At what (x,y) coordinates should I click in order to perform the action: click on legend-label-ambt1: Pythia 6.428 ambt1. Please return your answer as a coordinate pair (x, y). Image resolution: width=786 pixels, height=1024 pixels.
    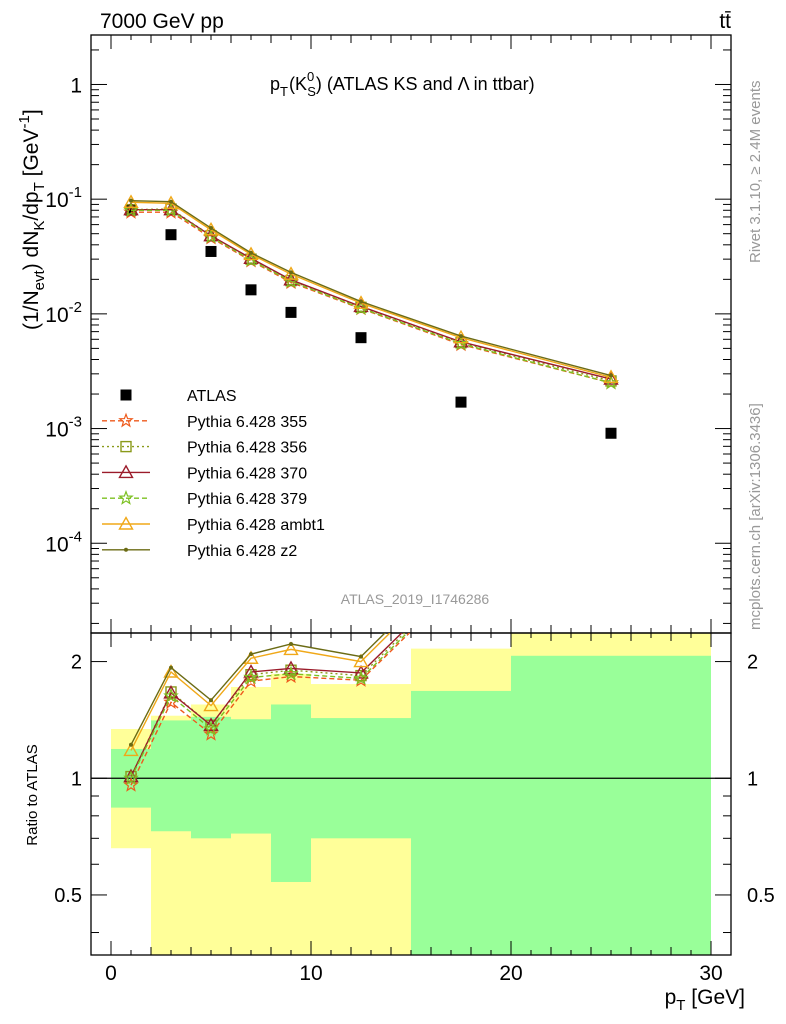
    Looking at the image, I should click on (256, 525).